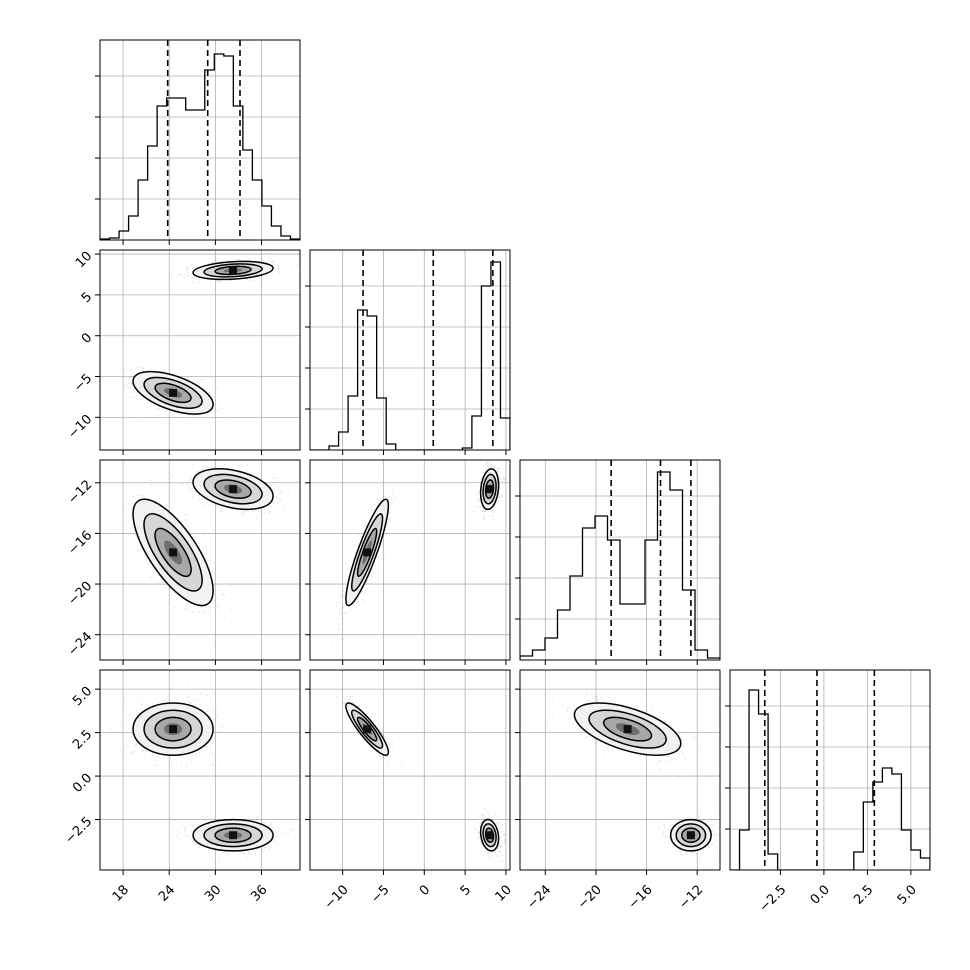 The height and width of the screenshot is (970, 970). Describe the element at coordinates (820, 894) in the screenshot. I see `x-tick-label: 0.0` at that location.